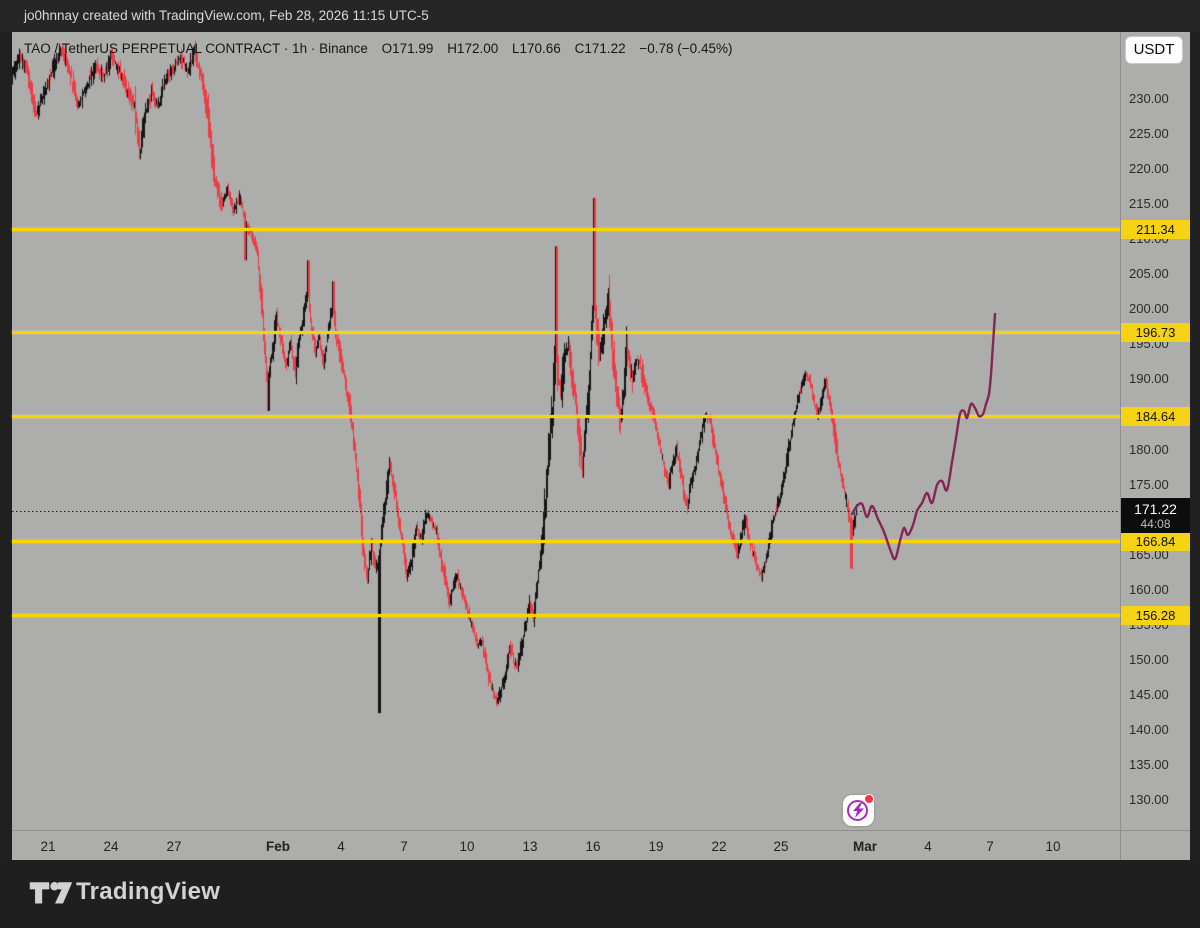 Image resolution: width=1200 pixels, height=928 pixels. What do you see at coordinates (686, 48) in the screenshot?
I see `ohlc-change: −0.78 (−0.45%)` at bounding box center [686, 48].